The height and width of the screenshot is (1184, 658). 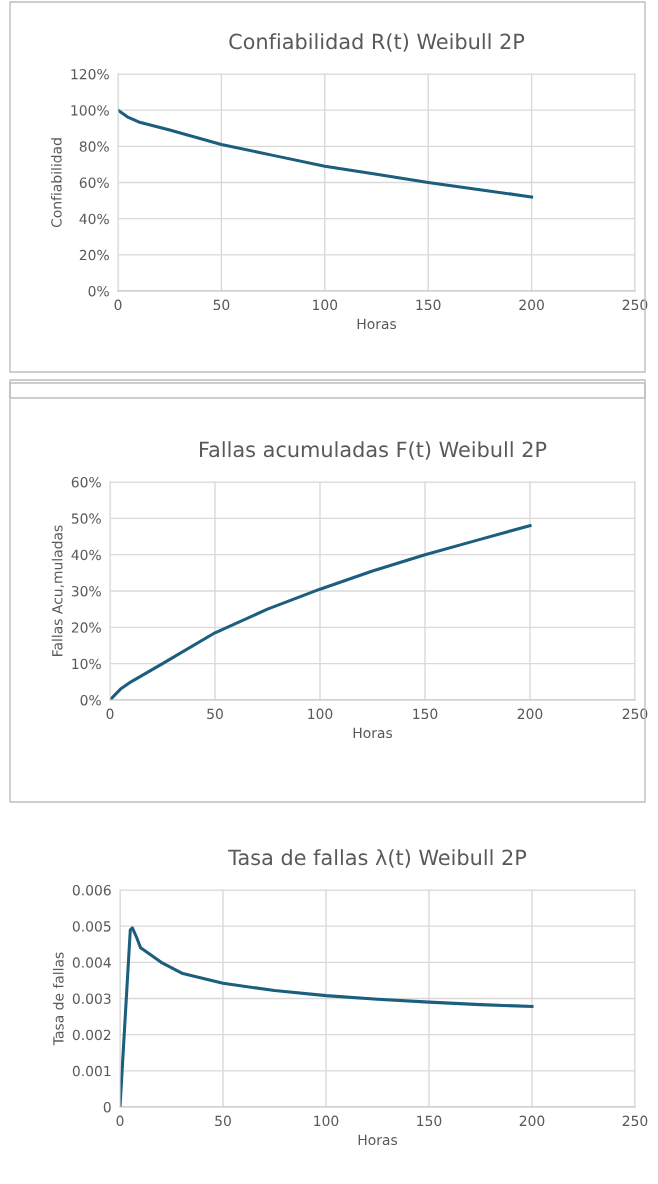 What do you see at coordinates (107, 1107) in the screenshot?
I see `y-tick-label: 0` at bounding box center [107, 1107].